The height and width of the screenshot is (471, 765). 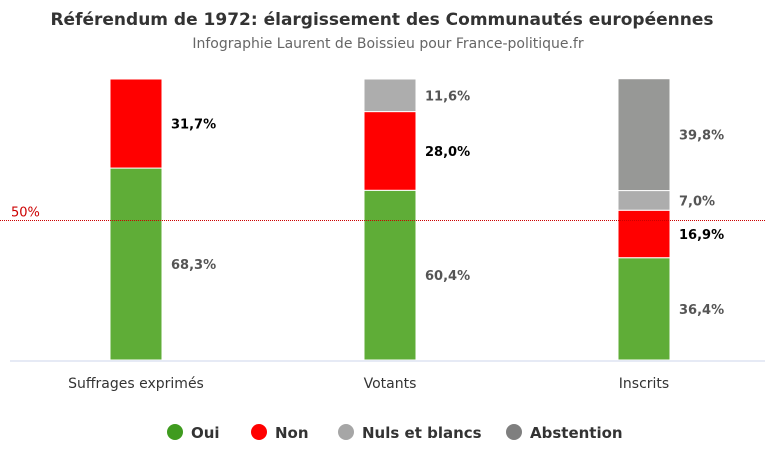 I want to click on legend-item-oui: Oui, so click(x=193, y=433).